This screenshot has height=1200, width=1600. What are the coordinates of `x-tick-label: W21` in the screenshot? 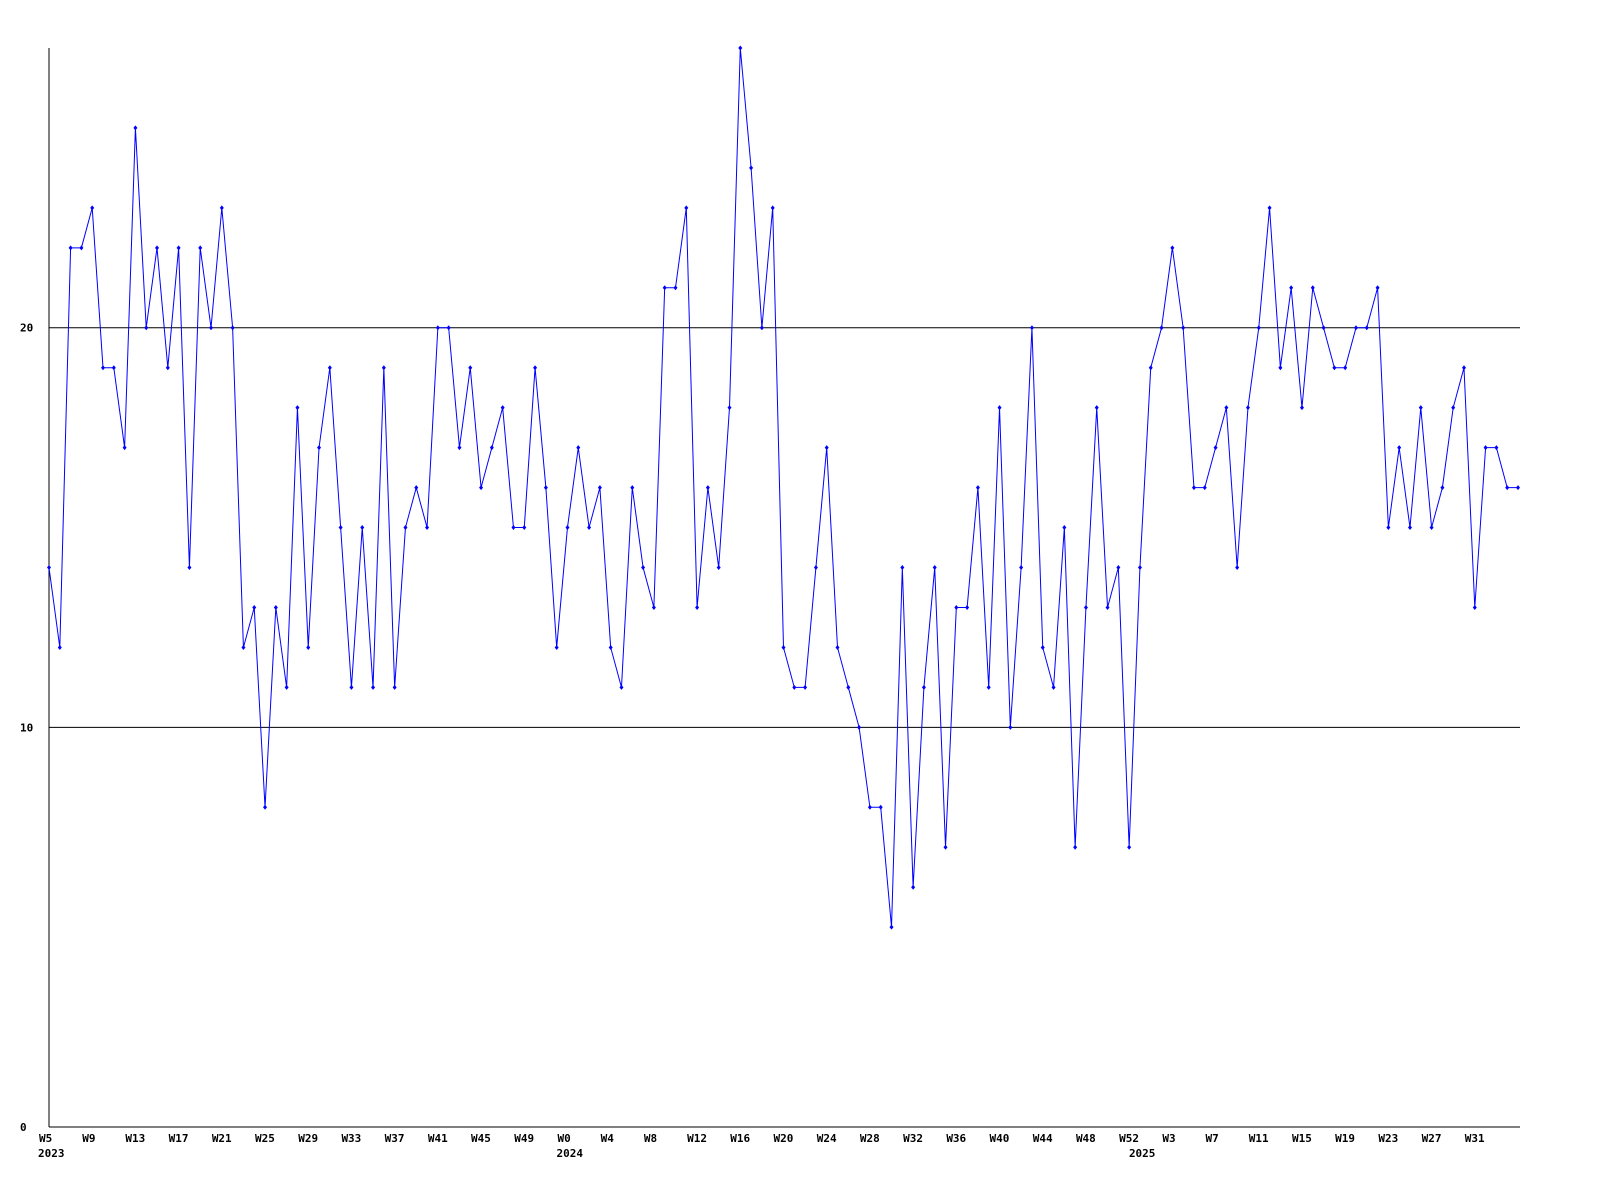 It's located at (222, 1138).